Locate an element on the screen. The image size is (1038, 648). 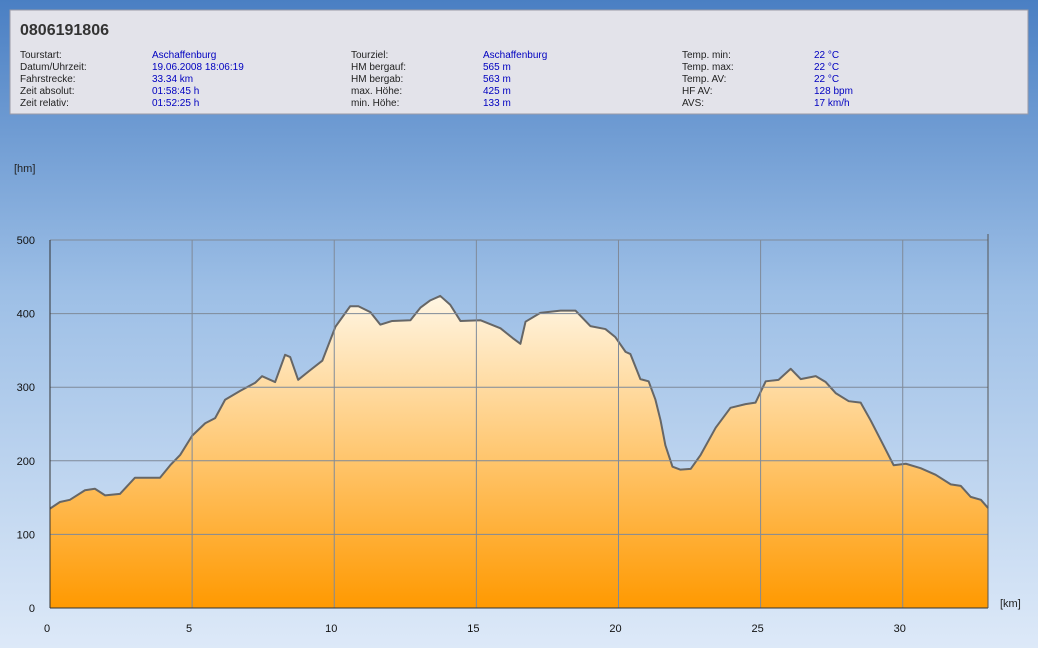
info-label: Tourziel: is located at coordinates (369, 55).